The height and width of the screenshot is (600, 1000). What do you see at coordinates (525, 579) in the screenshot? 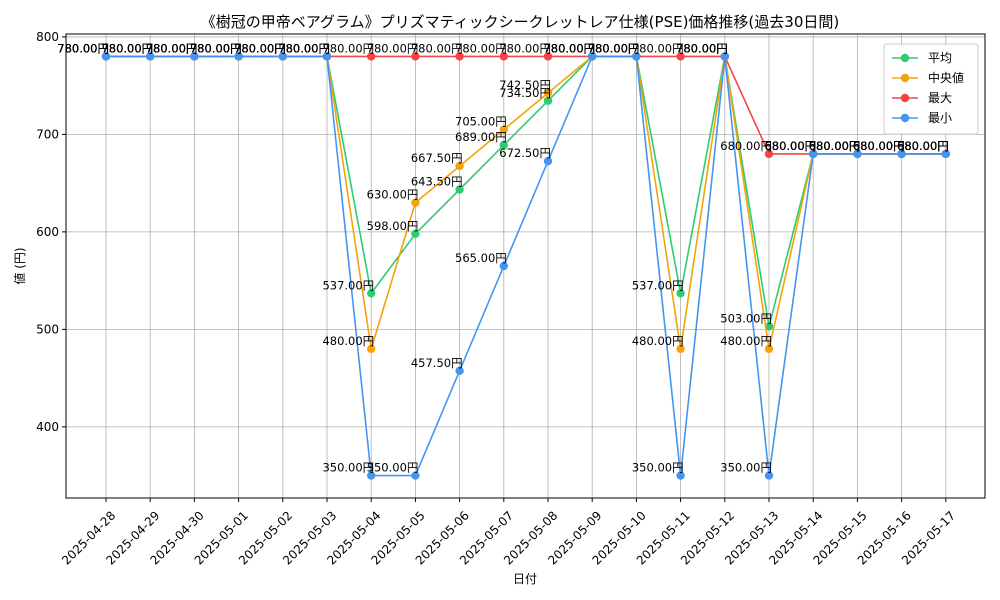
I see `x-axis-label: 日付` at bounding box center [525, 579].